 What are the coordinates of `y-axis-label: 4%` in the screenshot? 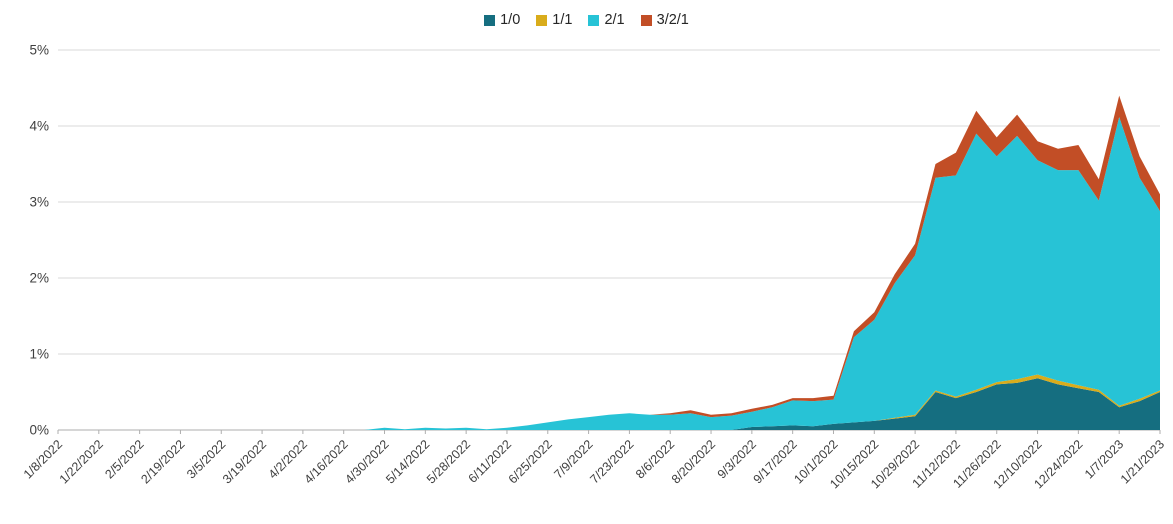 It's located at (39, 126).